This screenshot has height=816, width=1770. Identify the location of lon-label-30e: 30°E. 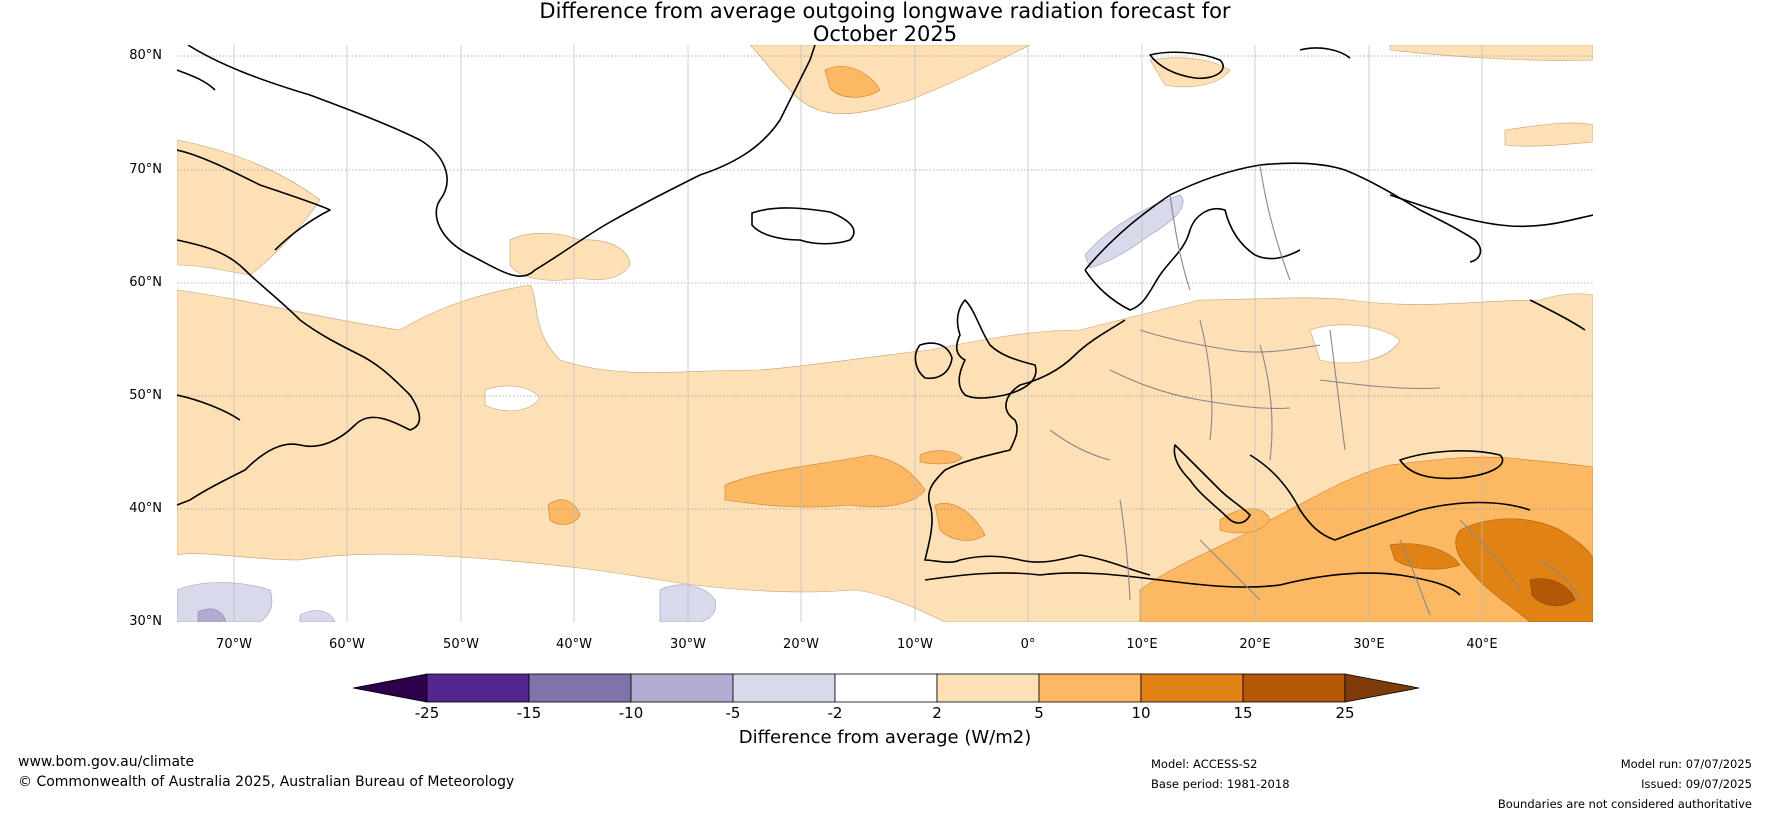
(1369, 644).